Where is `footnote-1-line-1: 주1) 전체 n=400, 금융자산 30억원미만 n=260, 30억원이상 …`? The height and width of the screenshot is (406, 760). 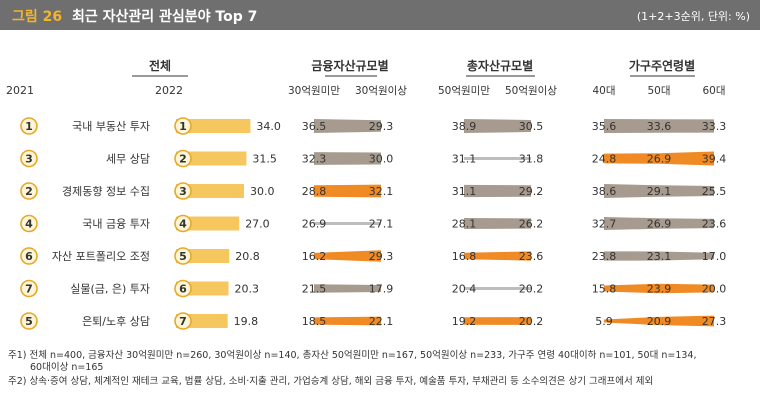
footnote-1-line-1: 주1) 전체 n=400, 금융자산 30억원미만 n=260, 30억원이상 … is located at coordinates (352, 355).